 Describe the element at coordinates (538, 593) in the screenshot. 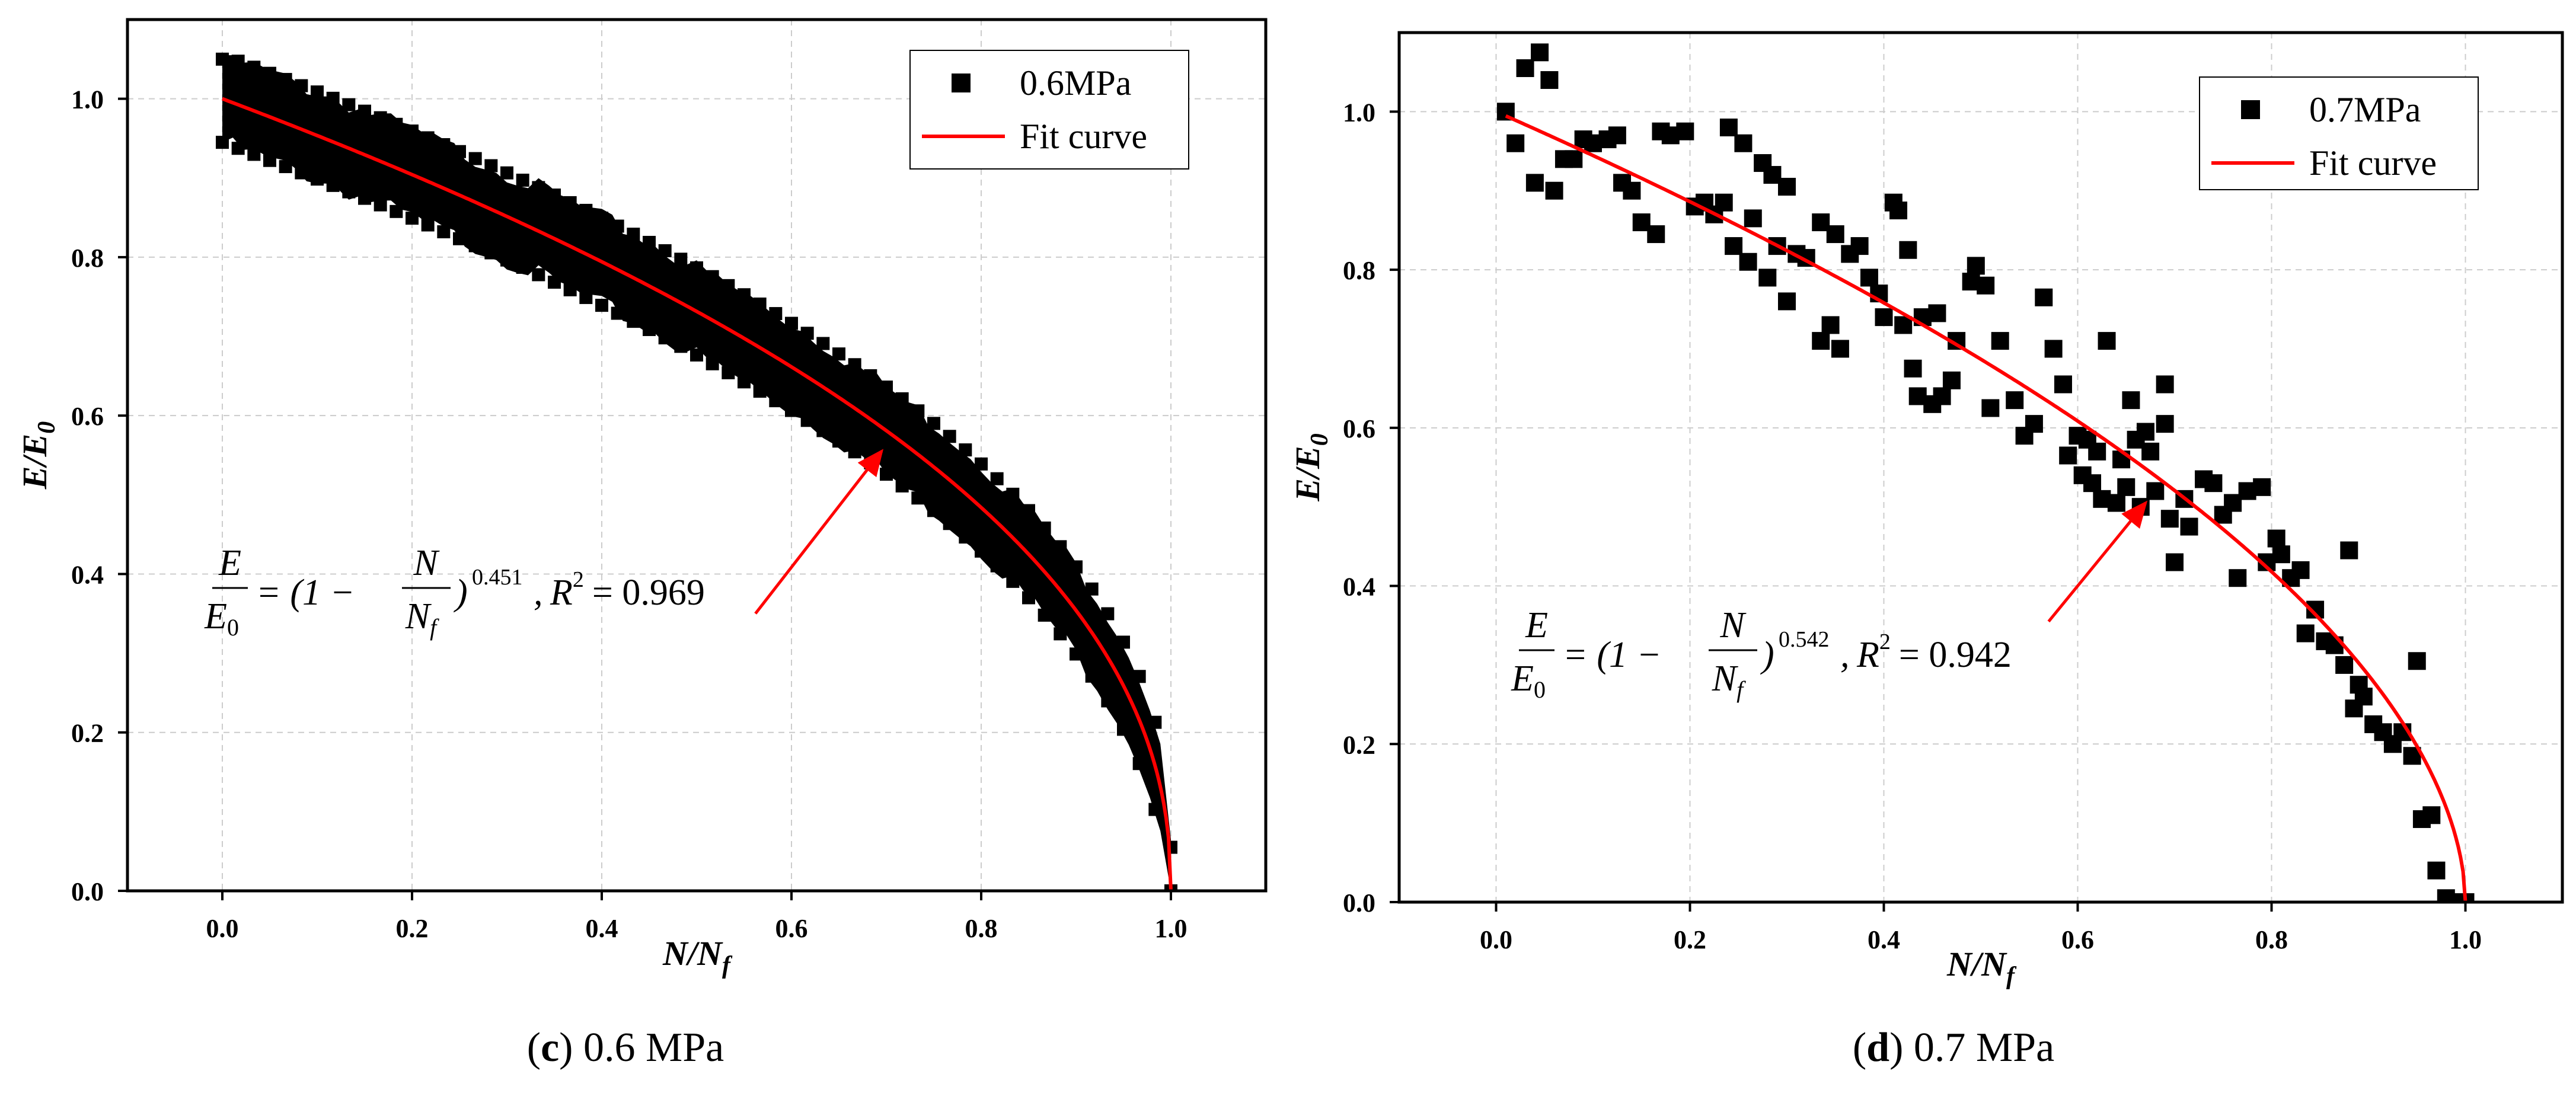

I see `eq-comma: ,` at that location.